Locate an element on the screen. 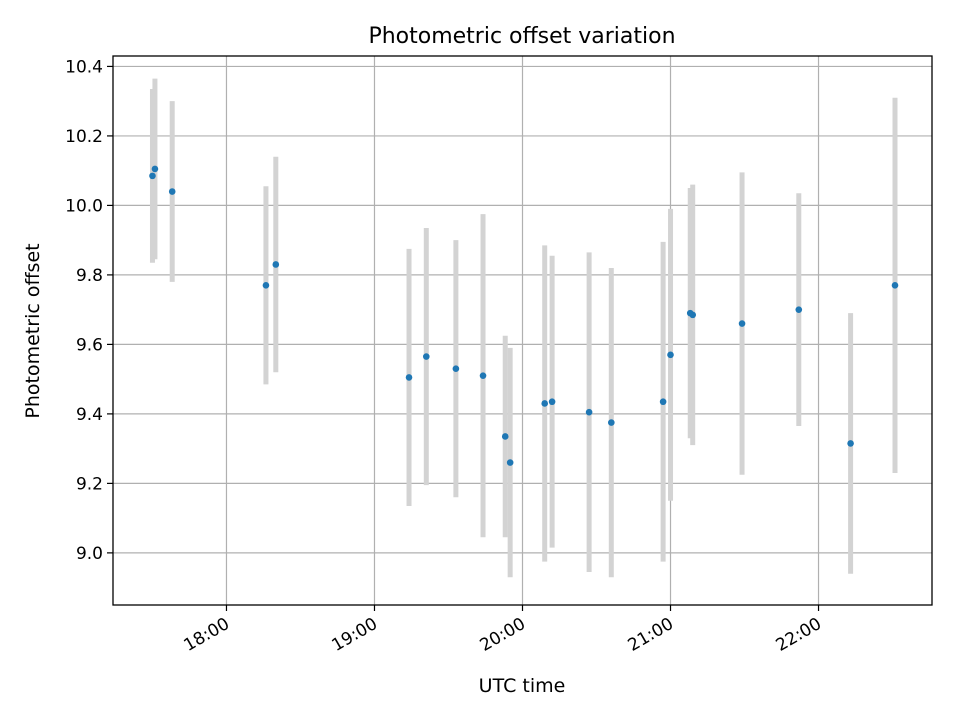 Image resolution: width=960 pixels, height=720 pixels. y-tick-label: 10.2 is located at coordinates (84, 137).